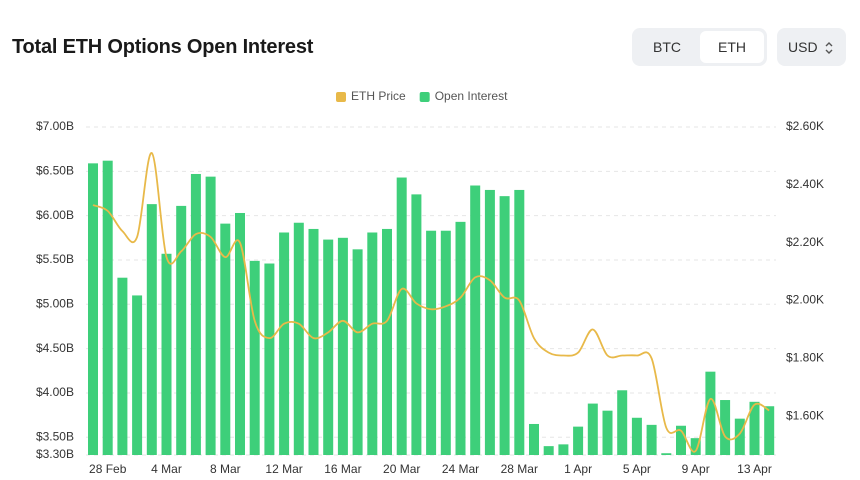 The image size is (860, 480). I want to click on y2-tick-label: $2.00K, so click(805, 300).